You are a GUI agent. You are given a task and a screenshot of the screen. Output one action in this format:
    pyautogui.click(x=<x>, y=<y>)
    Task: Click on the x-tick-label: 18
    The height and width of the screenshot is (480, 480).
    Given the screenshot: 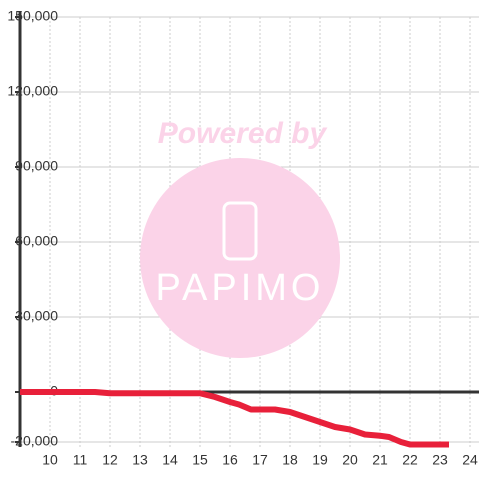 What is the action you would take?
    pyautogui.click(x=290, y=460)
    